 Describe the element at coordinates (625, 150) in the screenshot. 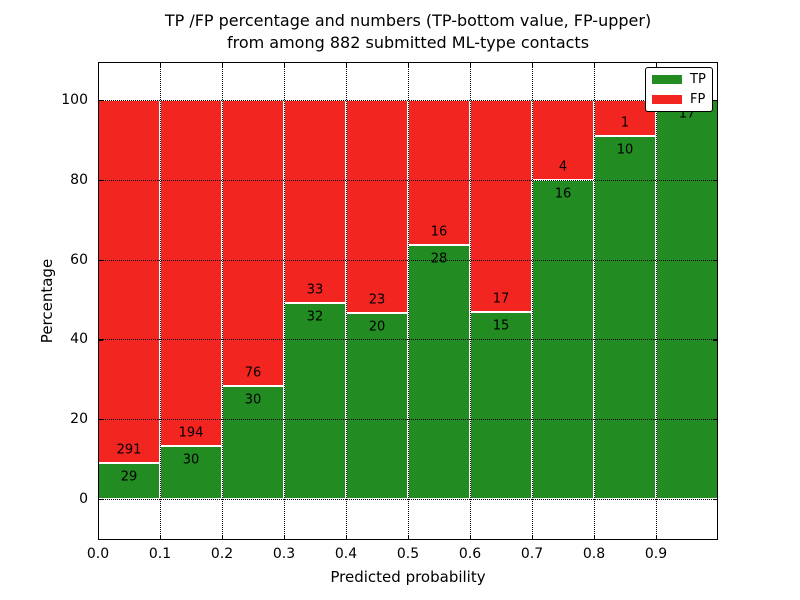

I see `bar-label-tp: 10` at that location.